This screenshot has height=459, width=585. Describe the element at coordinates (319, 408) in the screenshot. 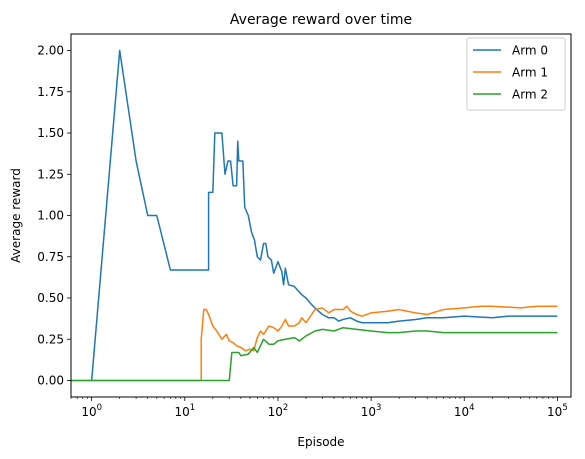

I see `x-axis: 10⁰ 10¹ 10² 10³ 10⁴ 10⁵` at that location.